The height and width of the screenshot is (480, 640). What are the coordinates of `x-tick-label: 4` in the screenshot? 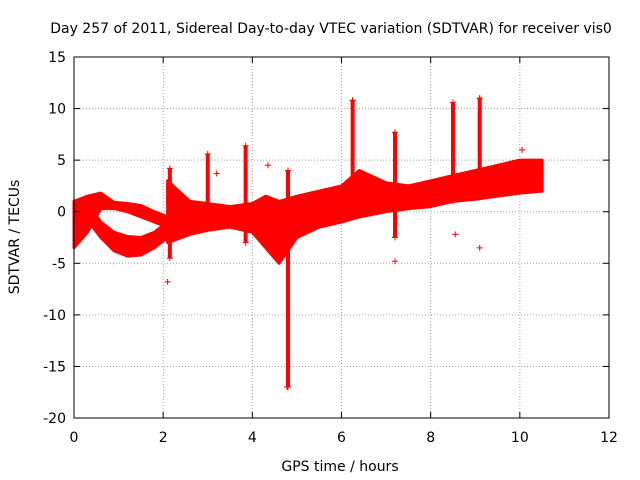 It's located at (252, 438).